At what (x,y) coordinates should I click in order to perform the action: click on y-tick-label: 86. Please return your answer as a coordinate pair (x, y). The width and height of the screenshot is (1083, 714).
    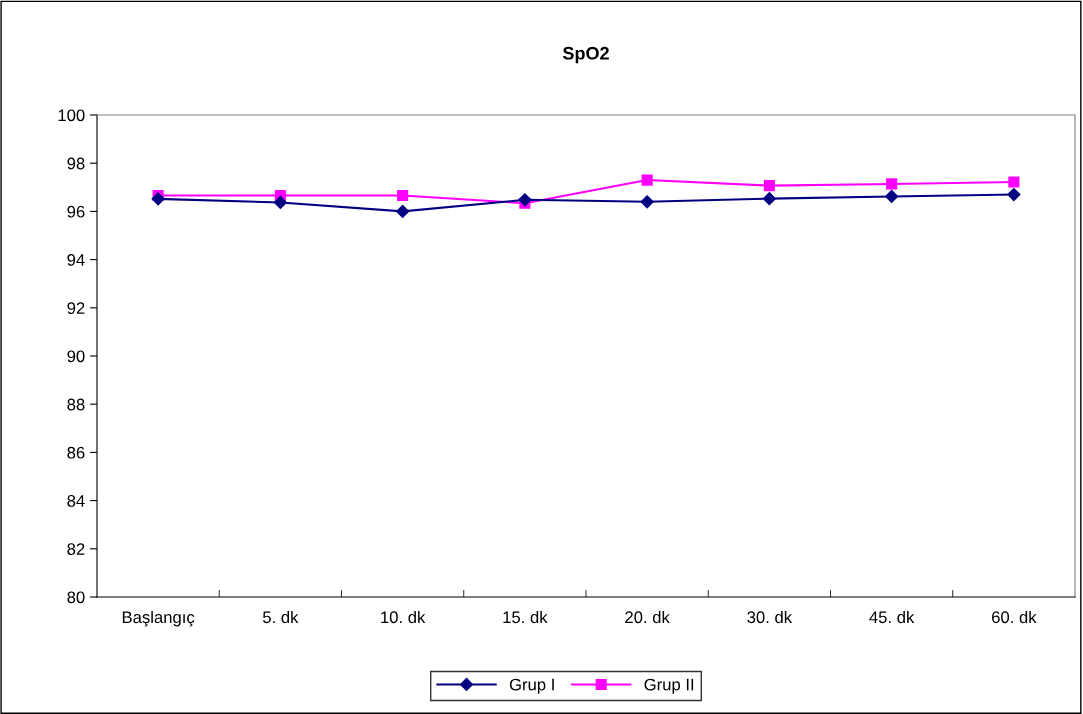
    Looking at the image, I should click on (76, 452).